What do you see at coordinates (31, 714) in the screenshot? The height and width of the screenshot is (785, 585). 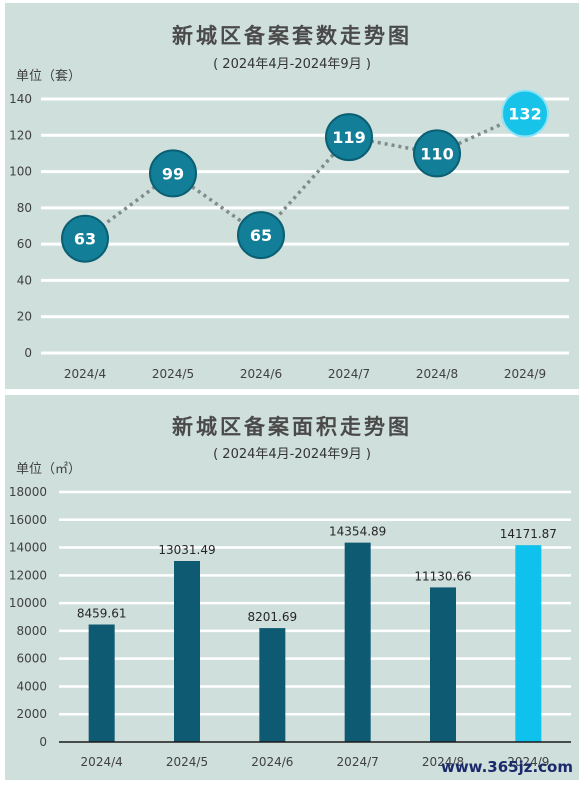 I see `y-tick-label: 2000` at bounding box center [31, 714].